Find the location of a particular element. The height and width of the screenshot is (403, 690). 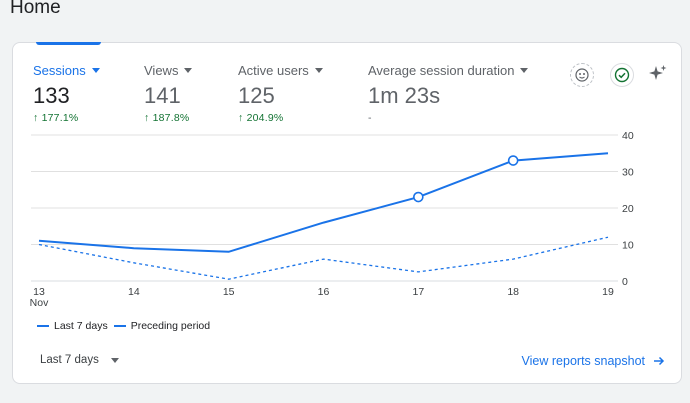

metric-avg-session-duration: Average session duration 1m 23s - is located at coordinates (448, 93).